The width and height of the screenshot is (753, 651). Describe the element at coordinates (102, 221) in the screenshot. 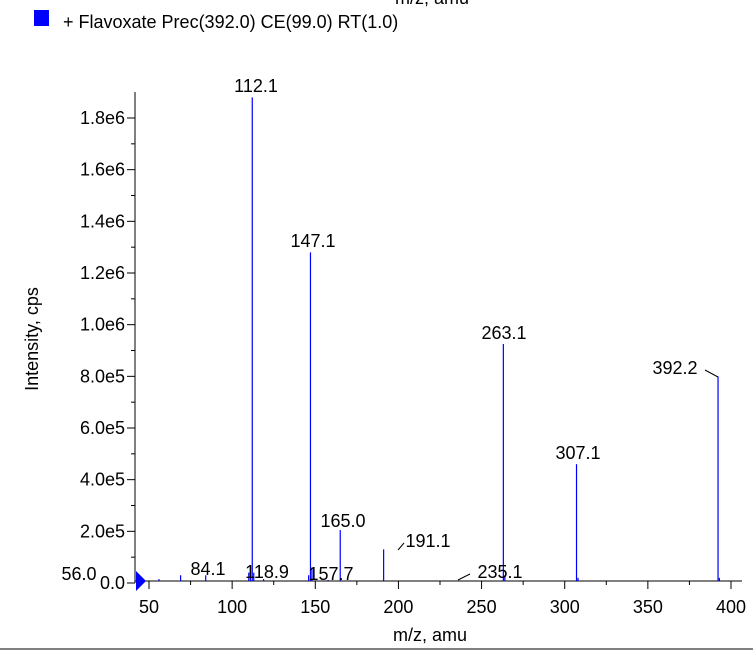

I see `y-tick-label: 1.4e6` at that location.